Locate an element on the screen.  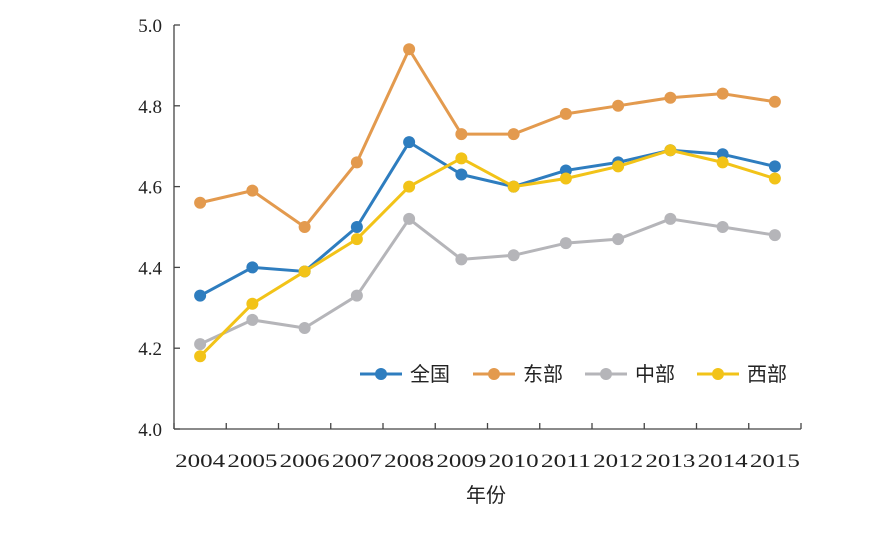
x-tick-label: 2015 is located at coordinates (775, 461).